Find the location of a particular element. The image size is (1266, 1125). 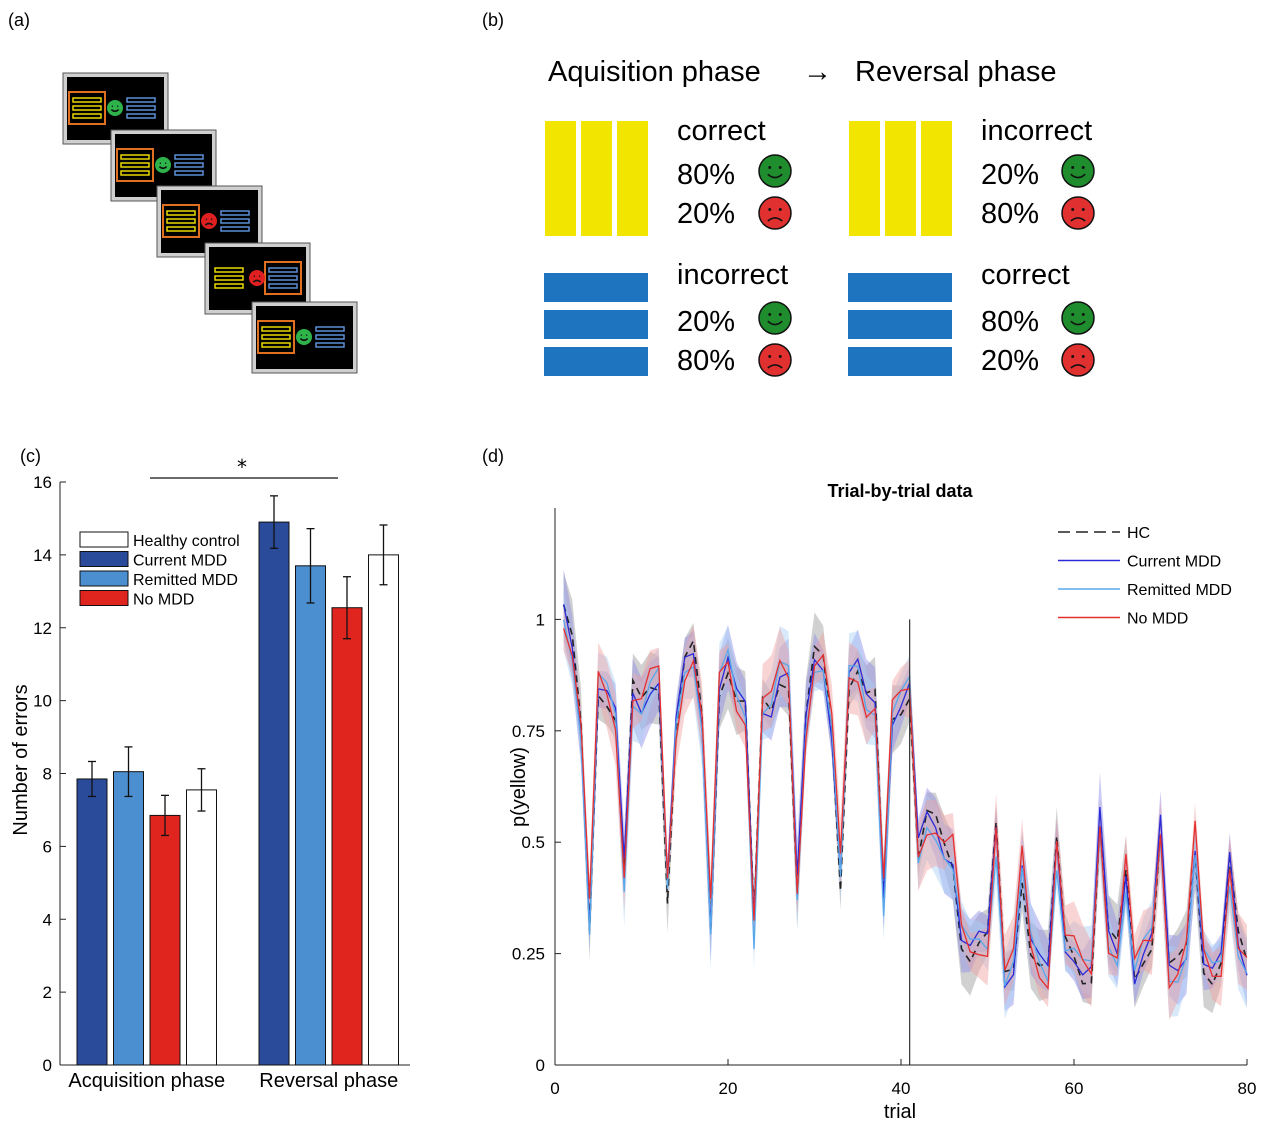

rev-blue-bars is located at coordinates (900, 324).